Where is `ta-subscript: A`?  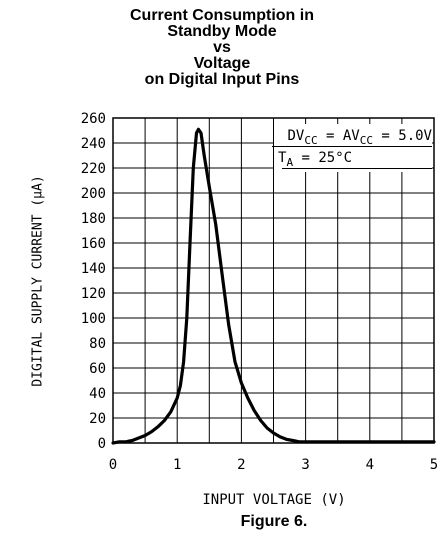
ta-subscript: A is located at coordinates (290, 162).